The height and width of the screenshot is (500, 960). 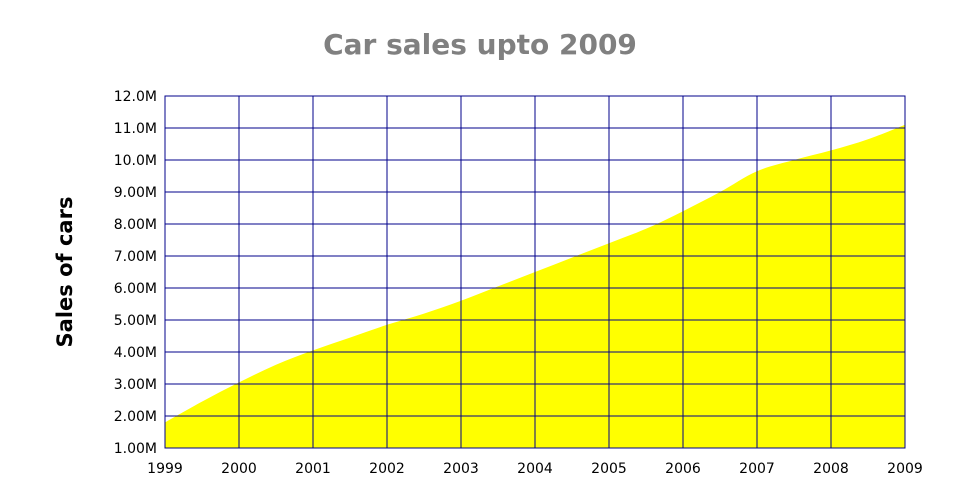 What do you see at coordinates (135, 321) in the screenshot?
I see `y-tick-label: 5.00M` at bounding box center [135, 321].